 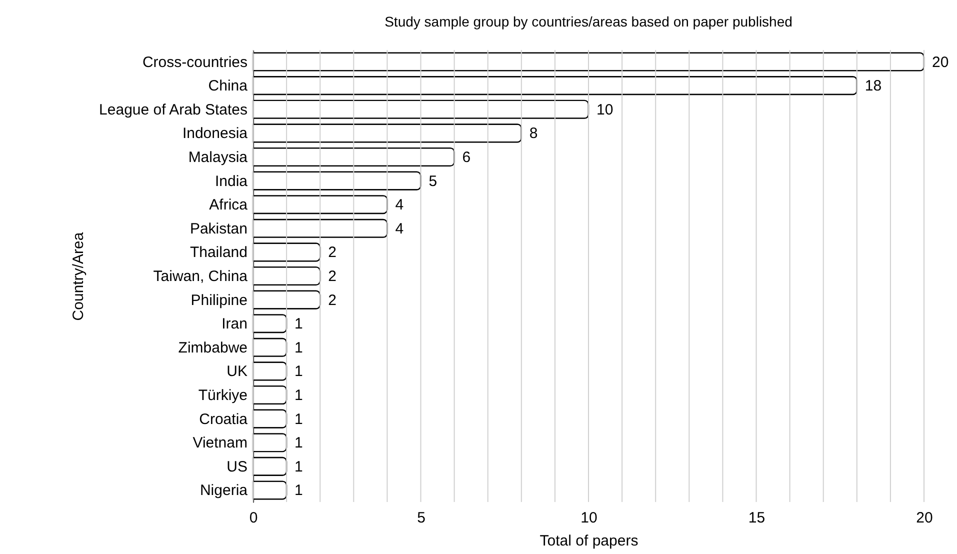 I want to click on x-tick-label: 10, so click(x=589, y=518).